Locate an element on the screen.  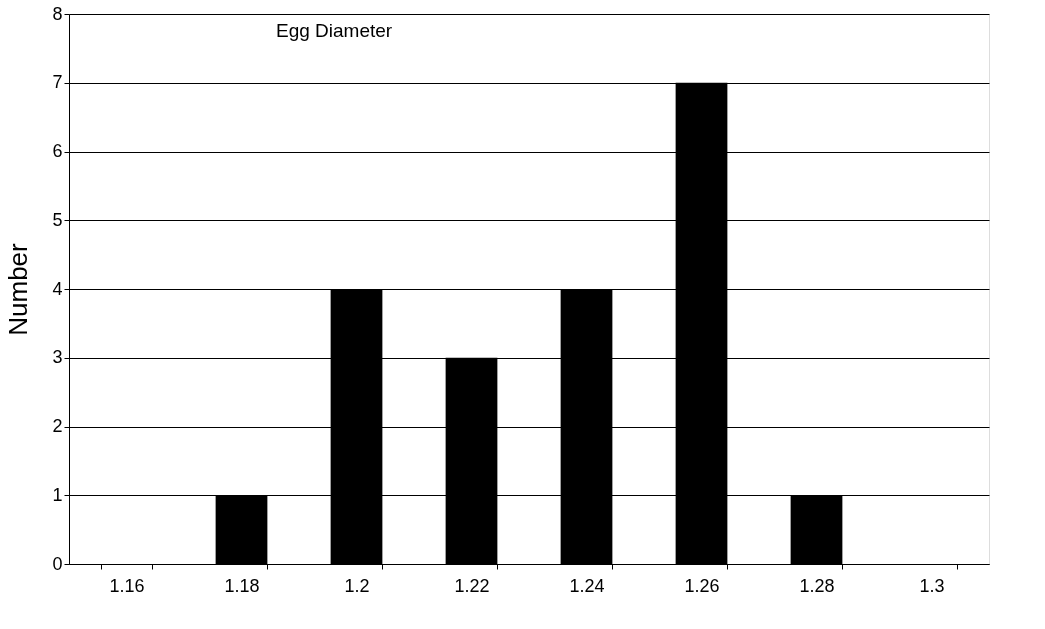
y-tick-label: 4 is located at coordinates (57, 288).